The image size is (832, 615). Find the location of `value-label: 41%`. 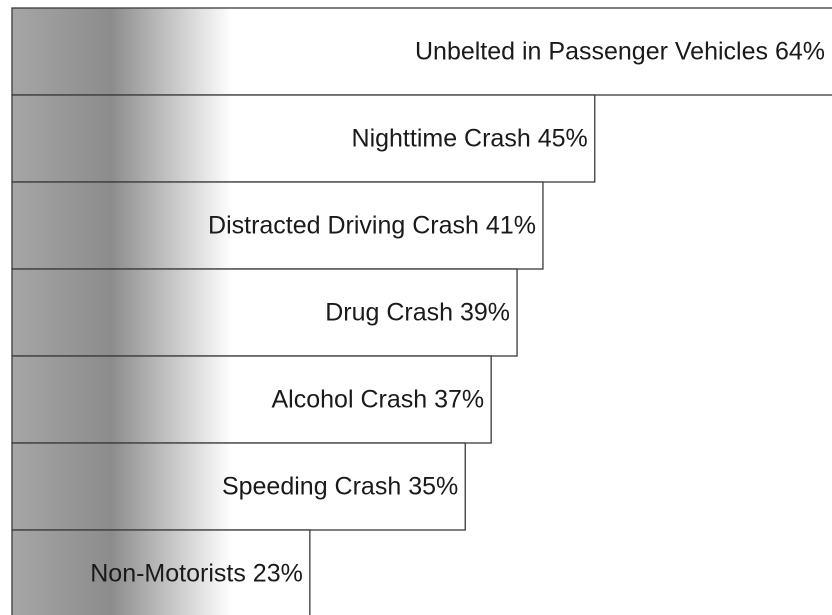

value-label: 41% is located at coordinates (511, 225).